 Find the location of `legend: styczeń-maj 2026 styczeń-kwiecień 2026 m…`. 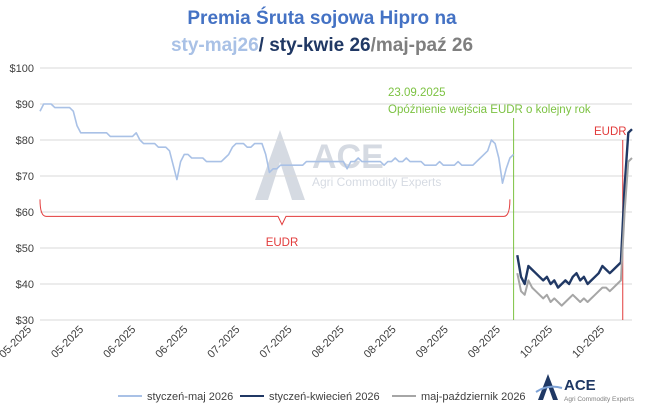

legend: styczeń-maj 2026 styczeń-kwiecień 2026 m… is located at coordinates (322, 397).